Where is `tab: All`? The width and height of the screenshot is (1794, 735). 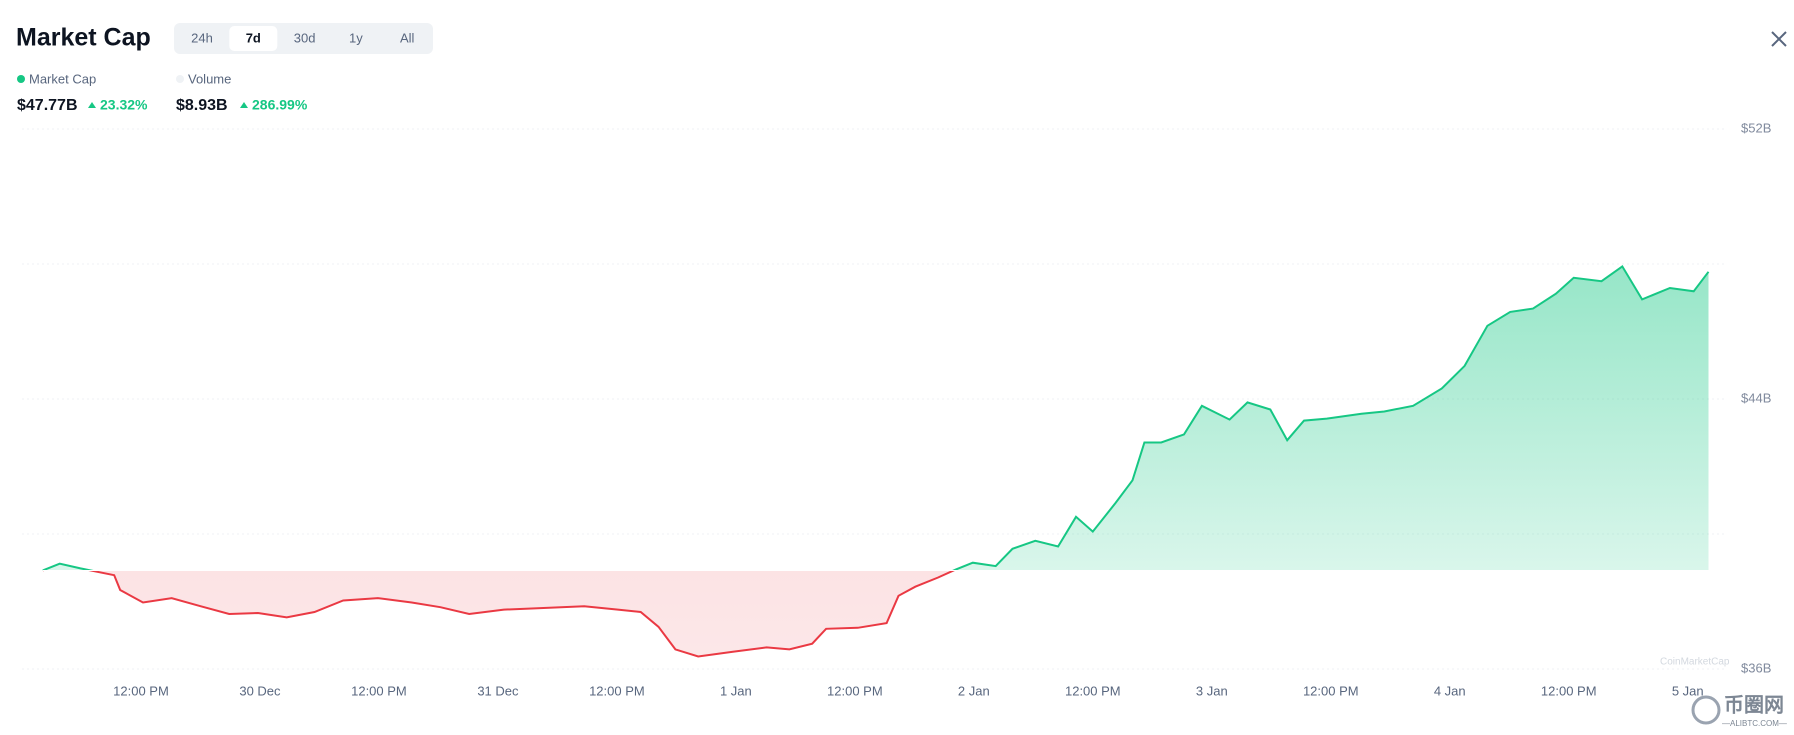
tab: All is located at coordinates (407, 37).